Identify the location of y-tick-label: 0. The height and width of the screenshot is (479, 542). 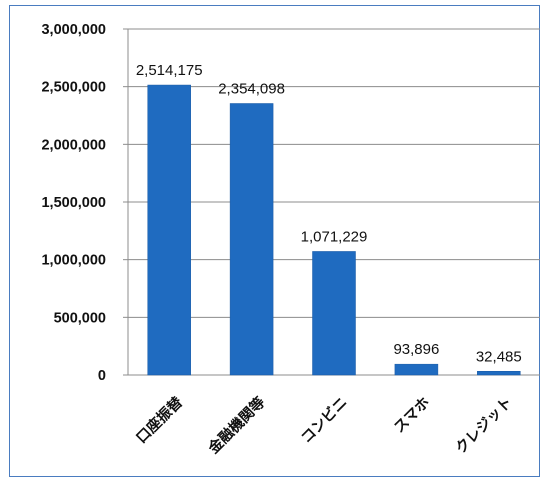
(102, 376).